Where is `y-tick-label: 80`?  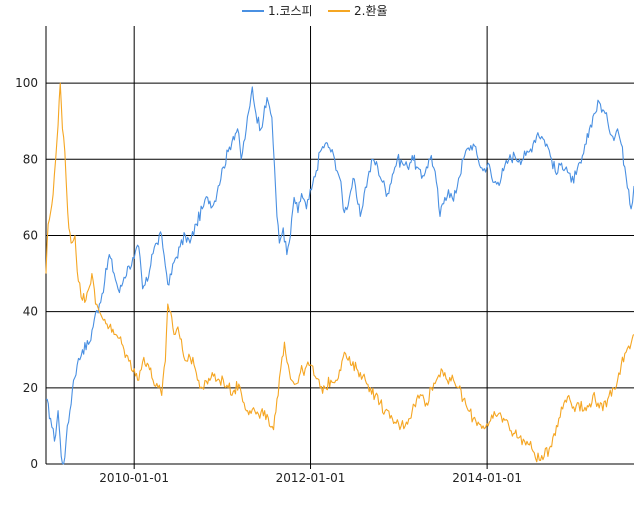 y-tick-label: 80 is located at coordinates (30, 159).